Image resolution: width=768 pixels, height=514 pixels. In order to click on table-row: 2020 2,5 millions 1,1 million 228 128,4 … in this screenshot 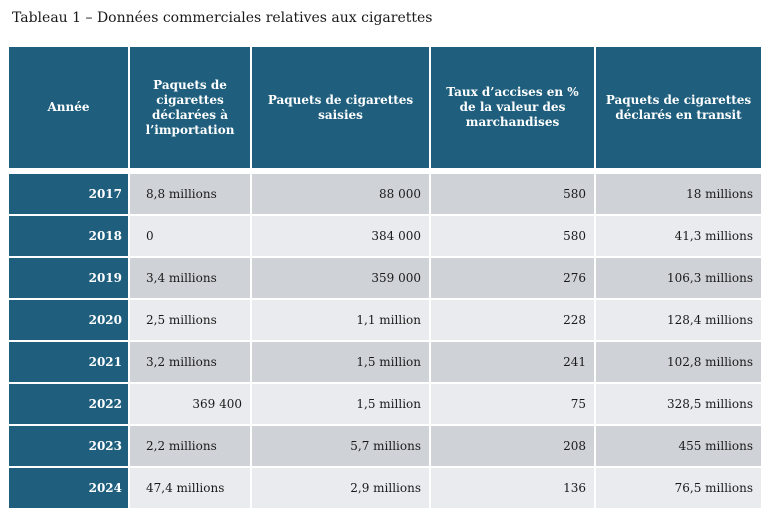, I will do `click(385, 321)`.